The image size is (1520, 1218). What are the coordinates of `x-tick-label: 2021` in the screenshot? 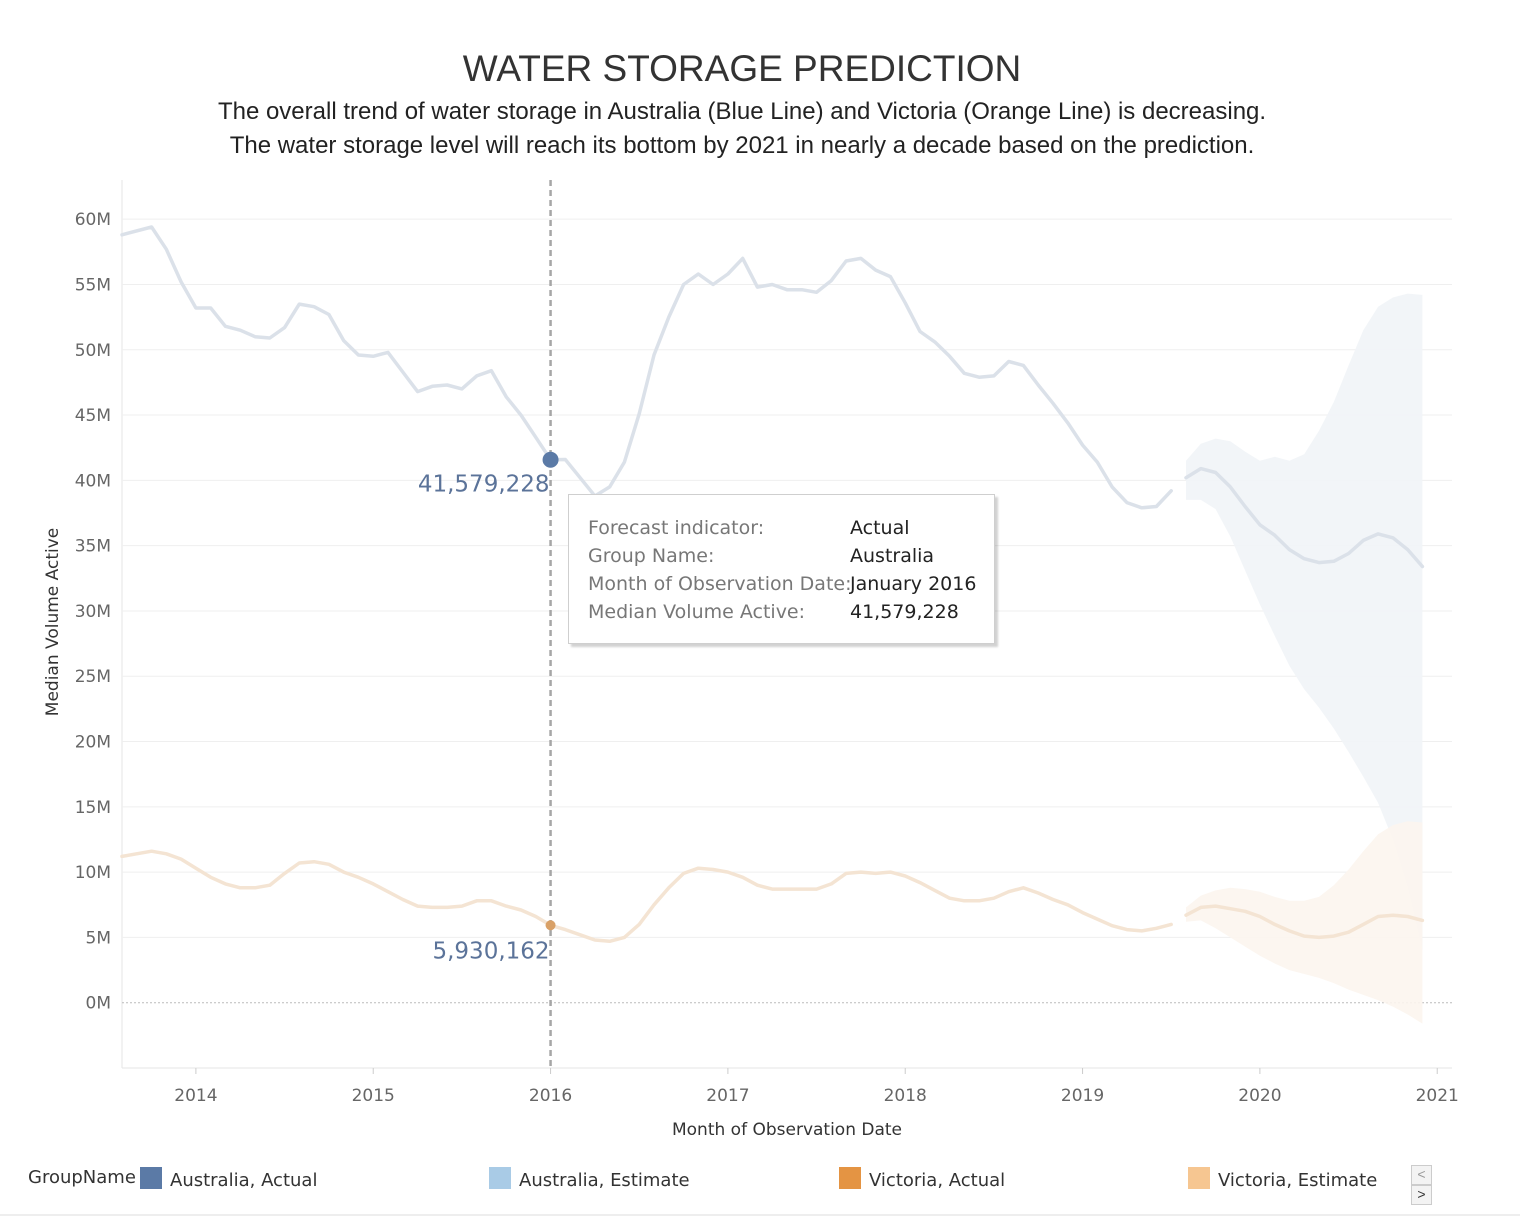 It's located at (1437, 1096).